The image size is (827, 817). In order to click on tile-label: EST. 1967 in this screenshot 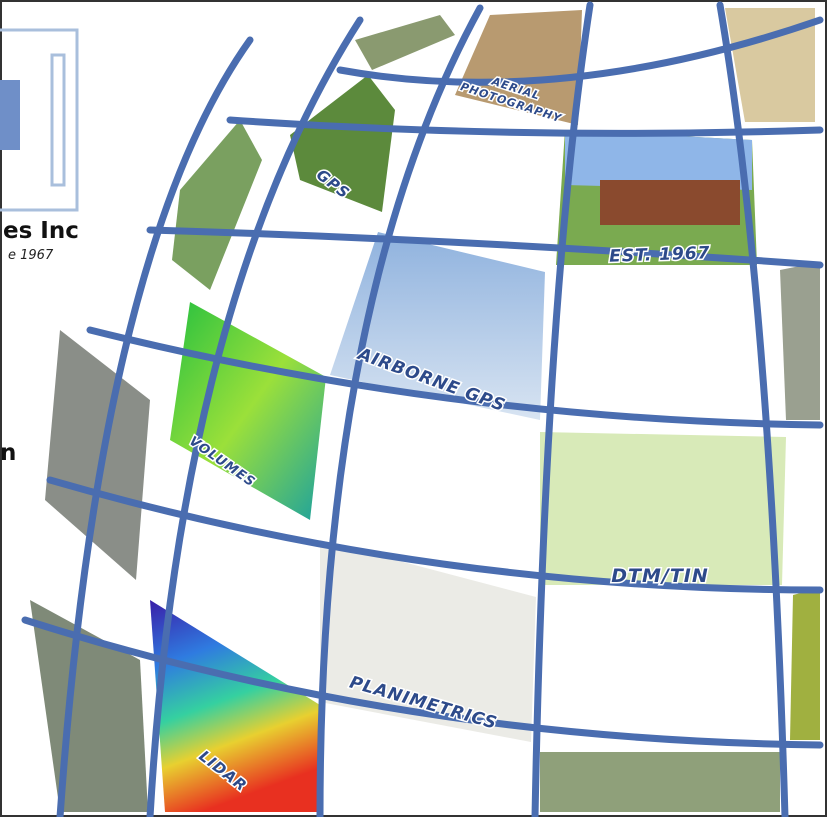, I will do `click(660, 255)`.